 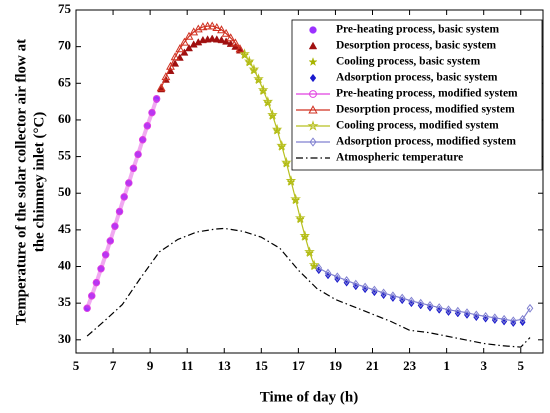 What do you see at coordinates (299, 365) in the screenshot?
I see `x-tick-label: 17` at bounding box center [299, 365].